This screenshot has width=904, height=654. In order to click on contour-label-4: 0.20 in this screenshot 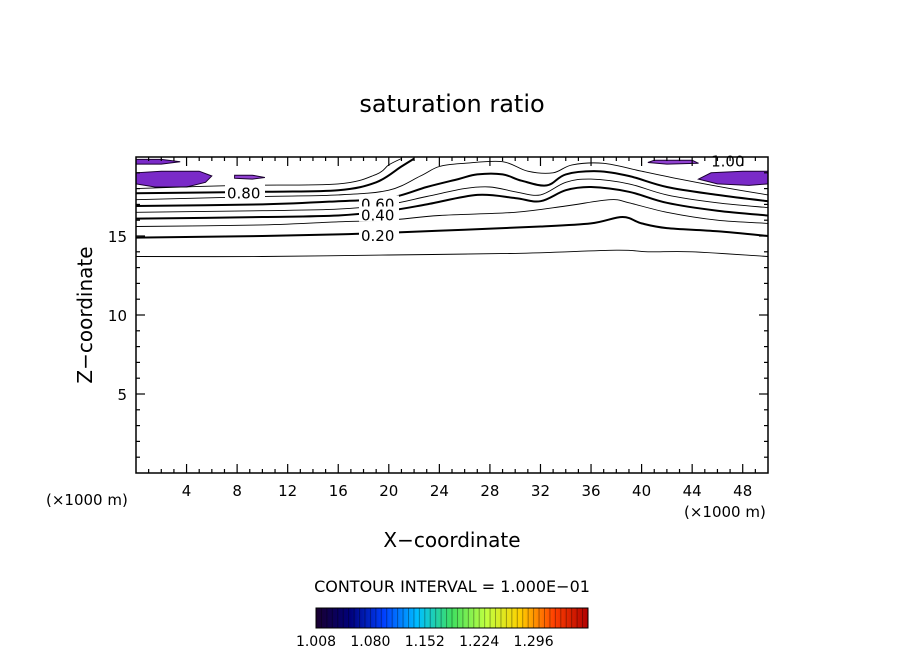, I will do `click(377, 236)`.